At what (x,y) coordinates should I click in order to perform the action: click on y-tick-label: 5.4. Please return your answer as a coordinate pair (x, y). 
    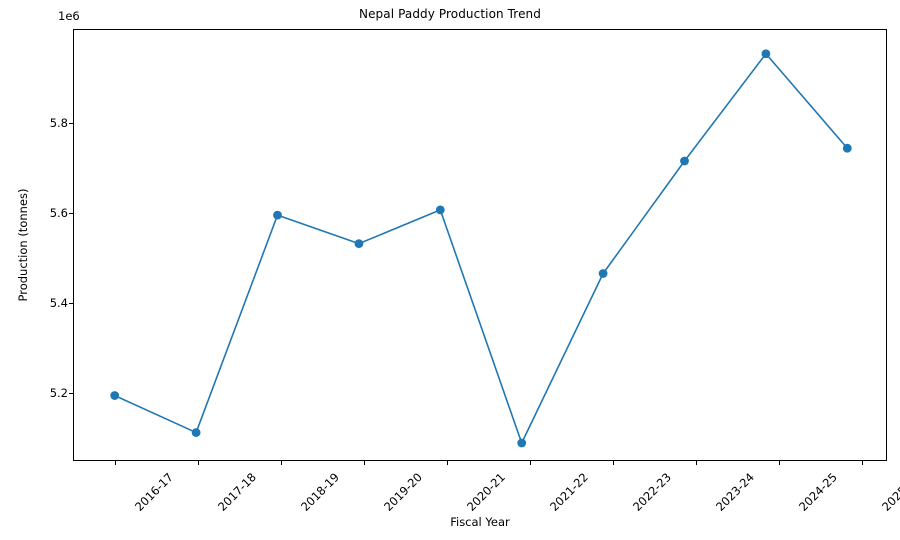
    Looking at the image, I should click on (58, 303).